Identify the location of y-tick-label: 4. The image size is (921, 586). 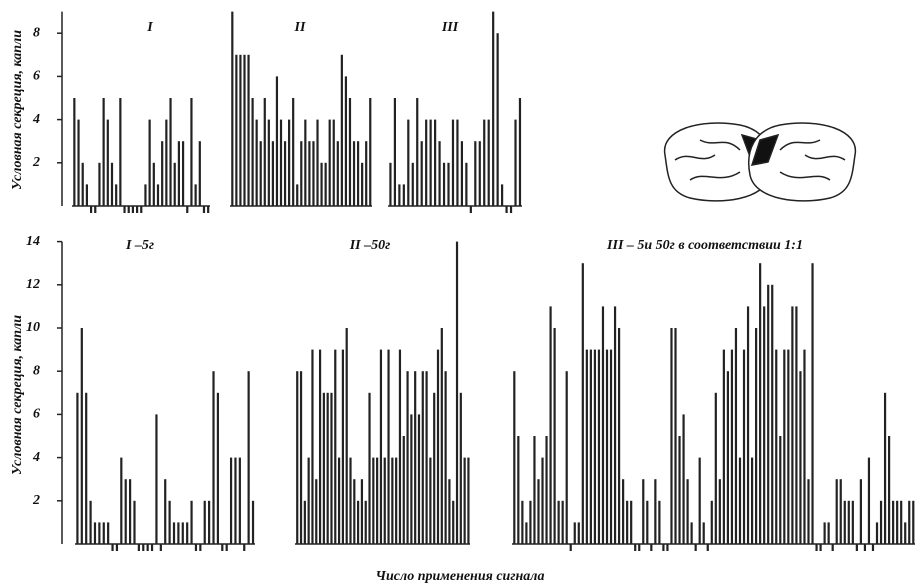
(36, 119).